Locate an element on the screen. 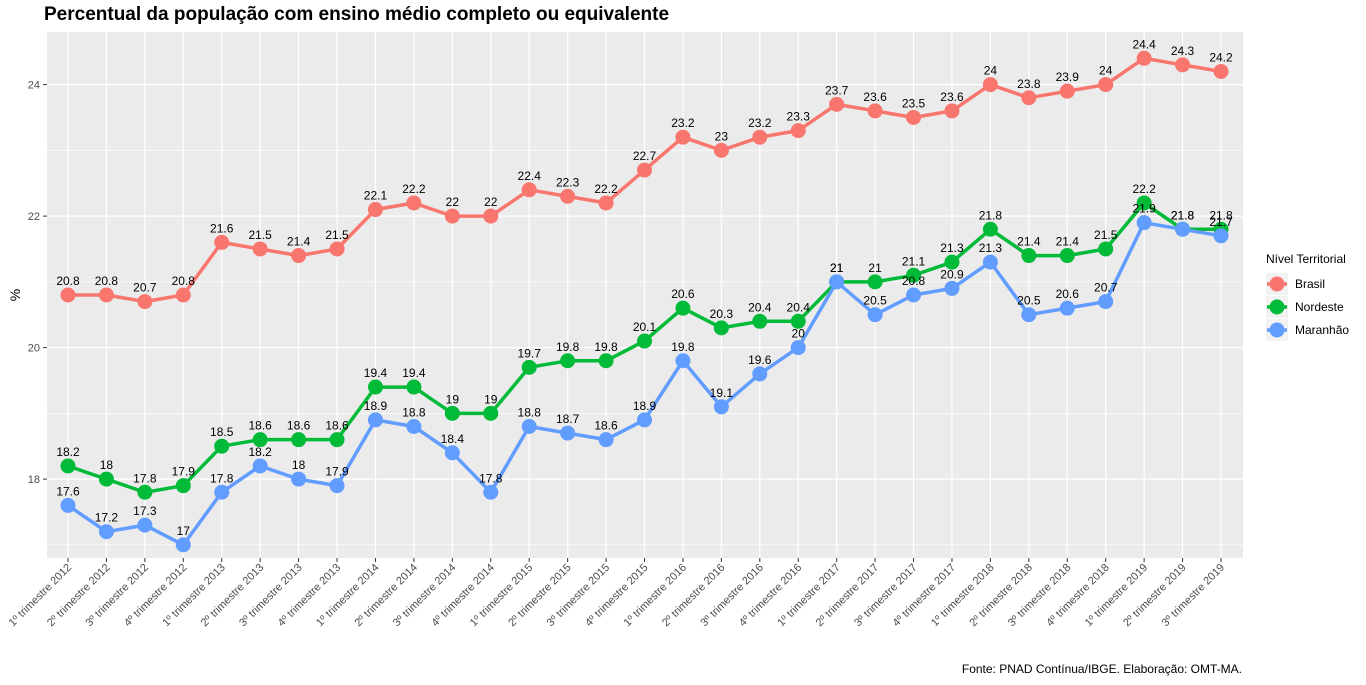  data-label: 18.4 is located at coordinates (453, 439).